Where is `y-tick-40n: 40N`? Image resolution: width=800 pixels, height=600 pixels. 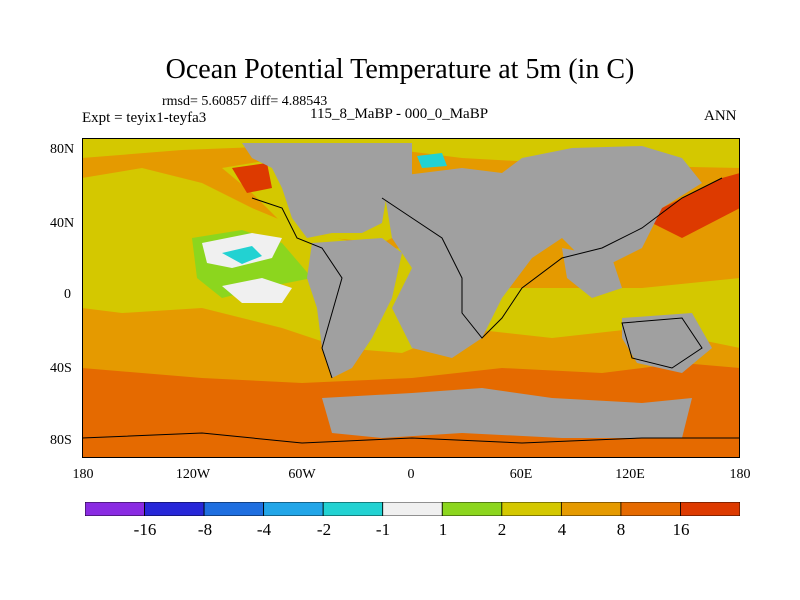
y-tick-40n: 40N is located at coordinates (62, 223).